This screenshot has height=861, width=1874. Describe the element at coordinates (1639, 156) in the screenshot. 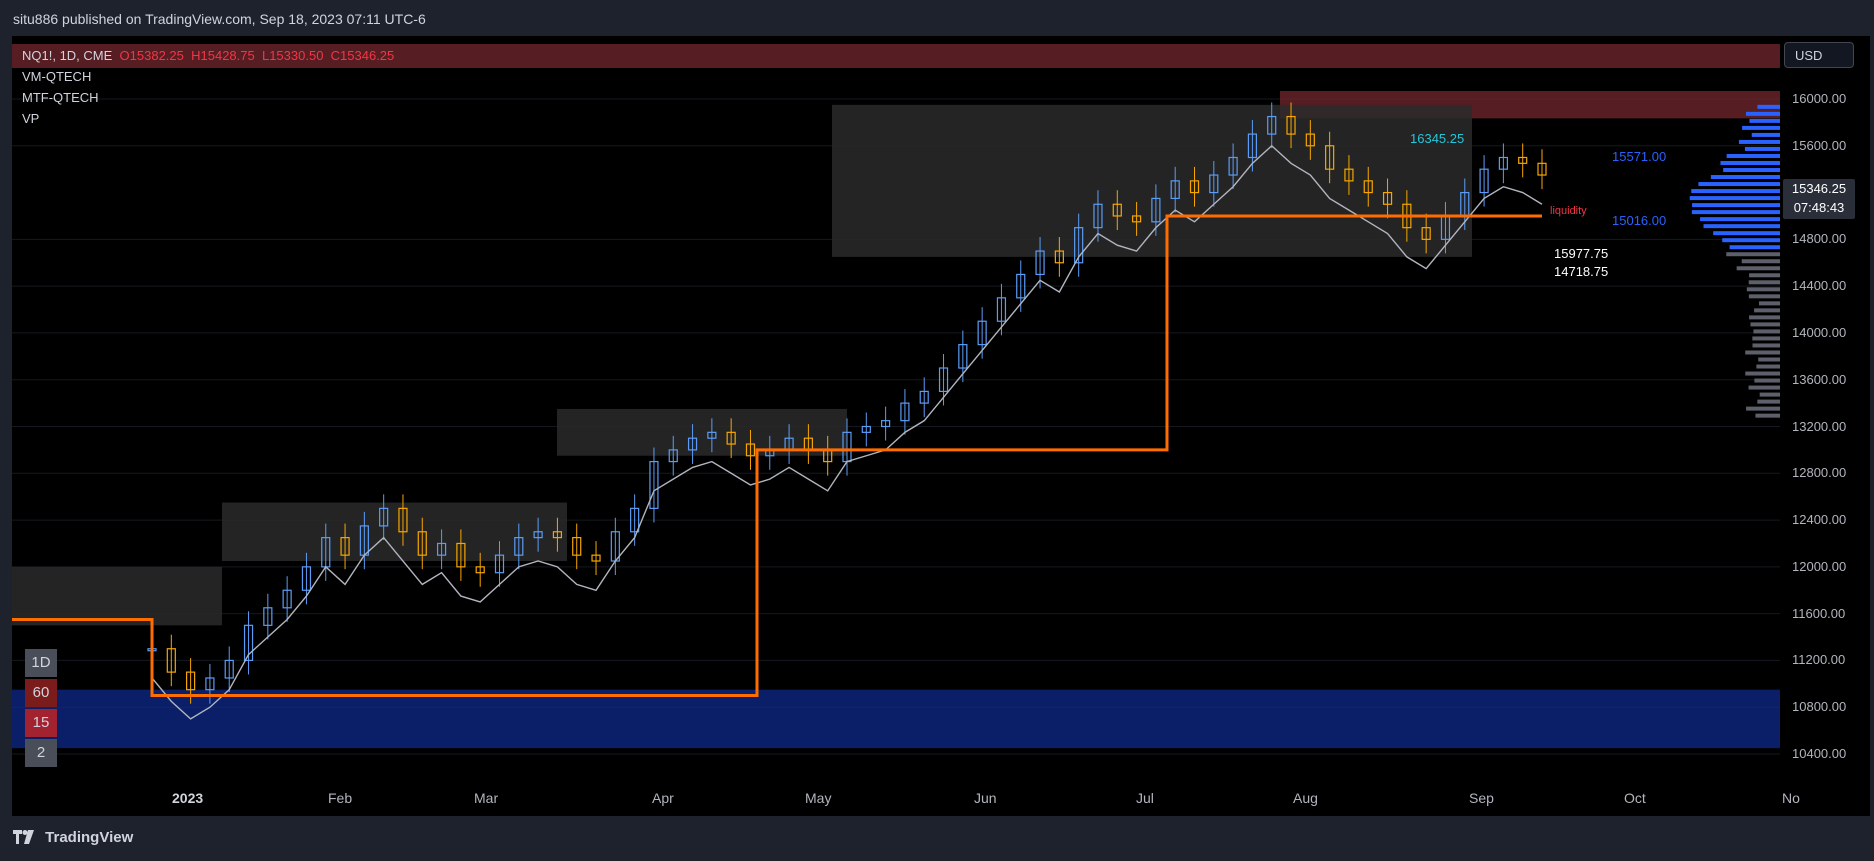

I see `annotation-level-2: 15571.00` at that location.